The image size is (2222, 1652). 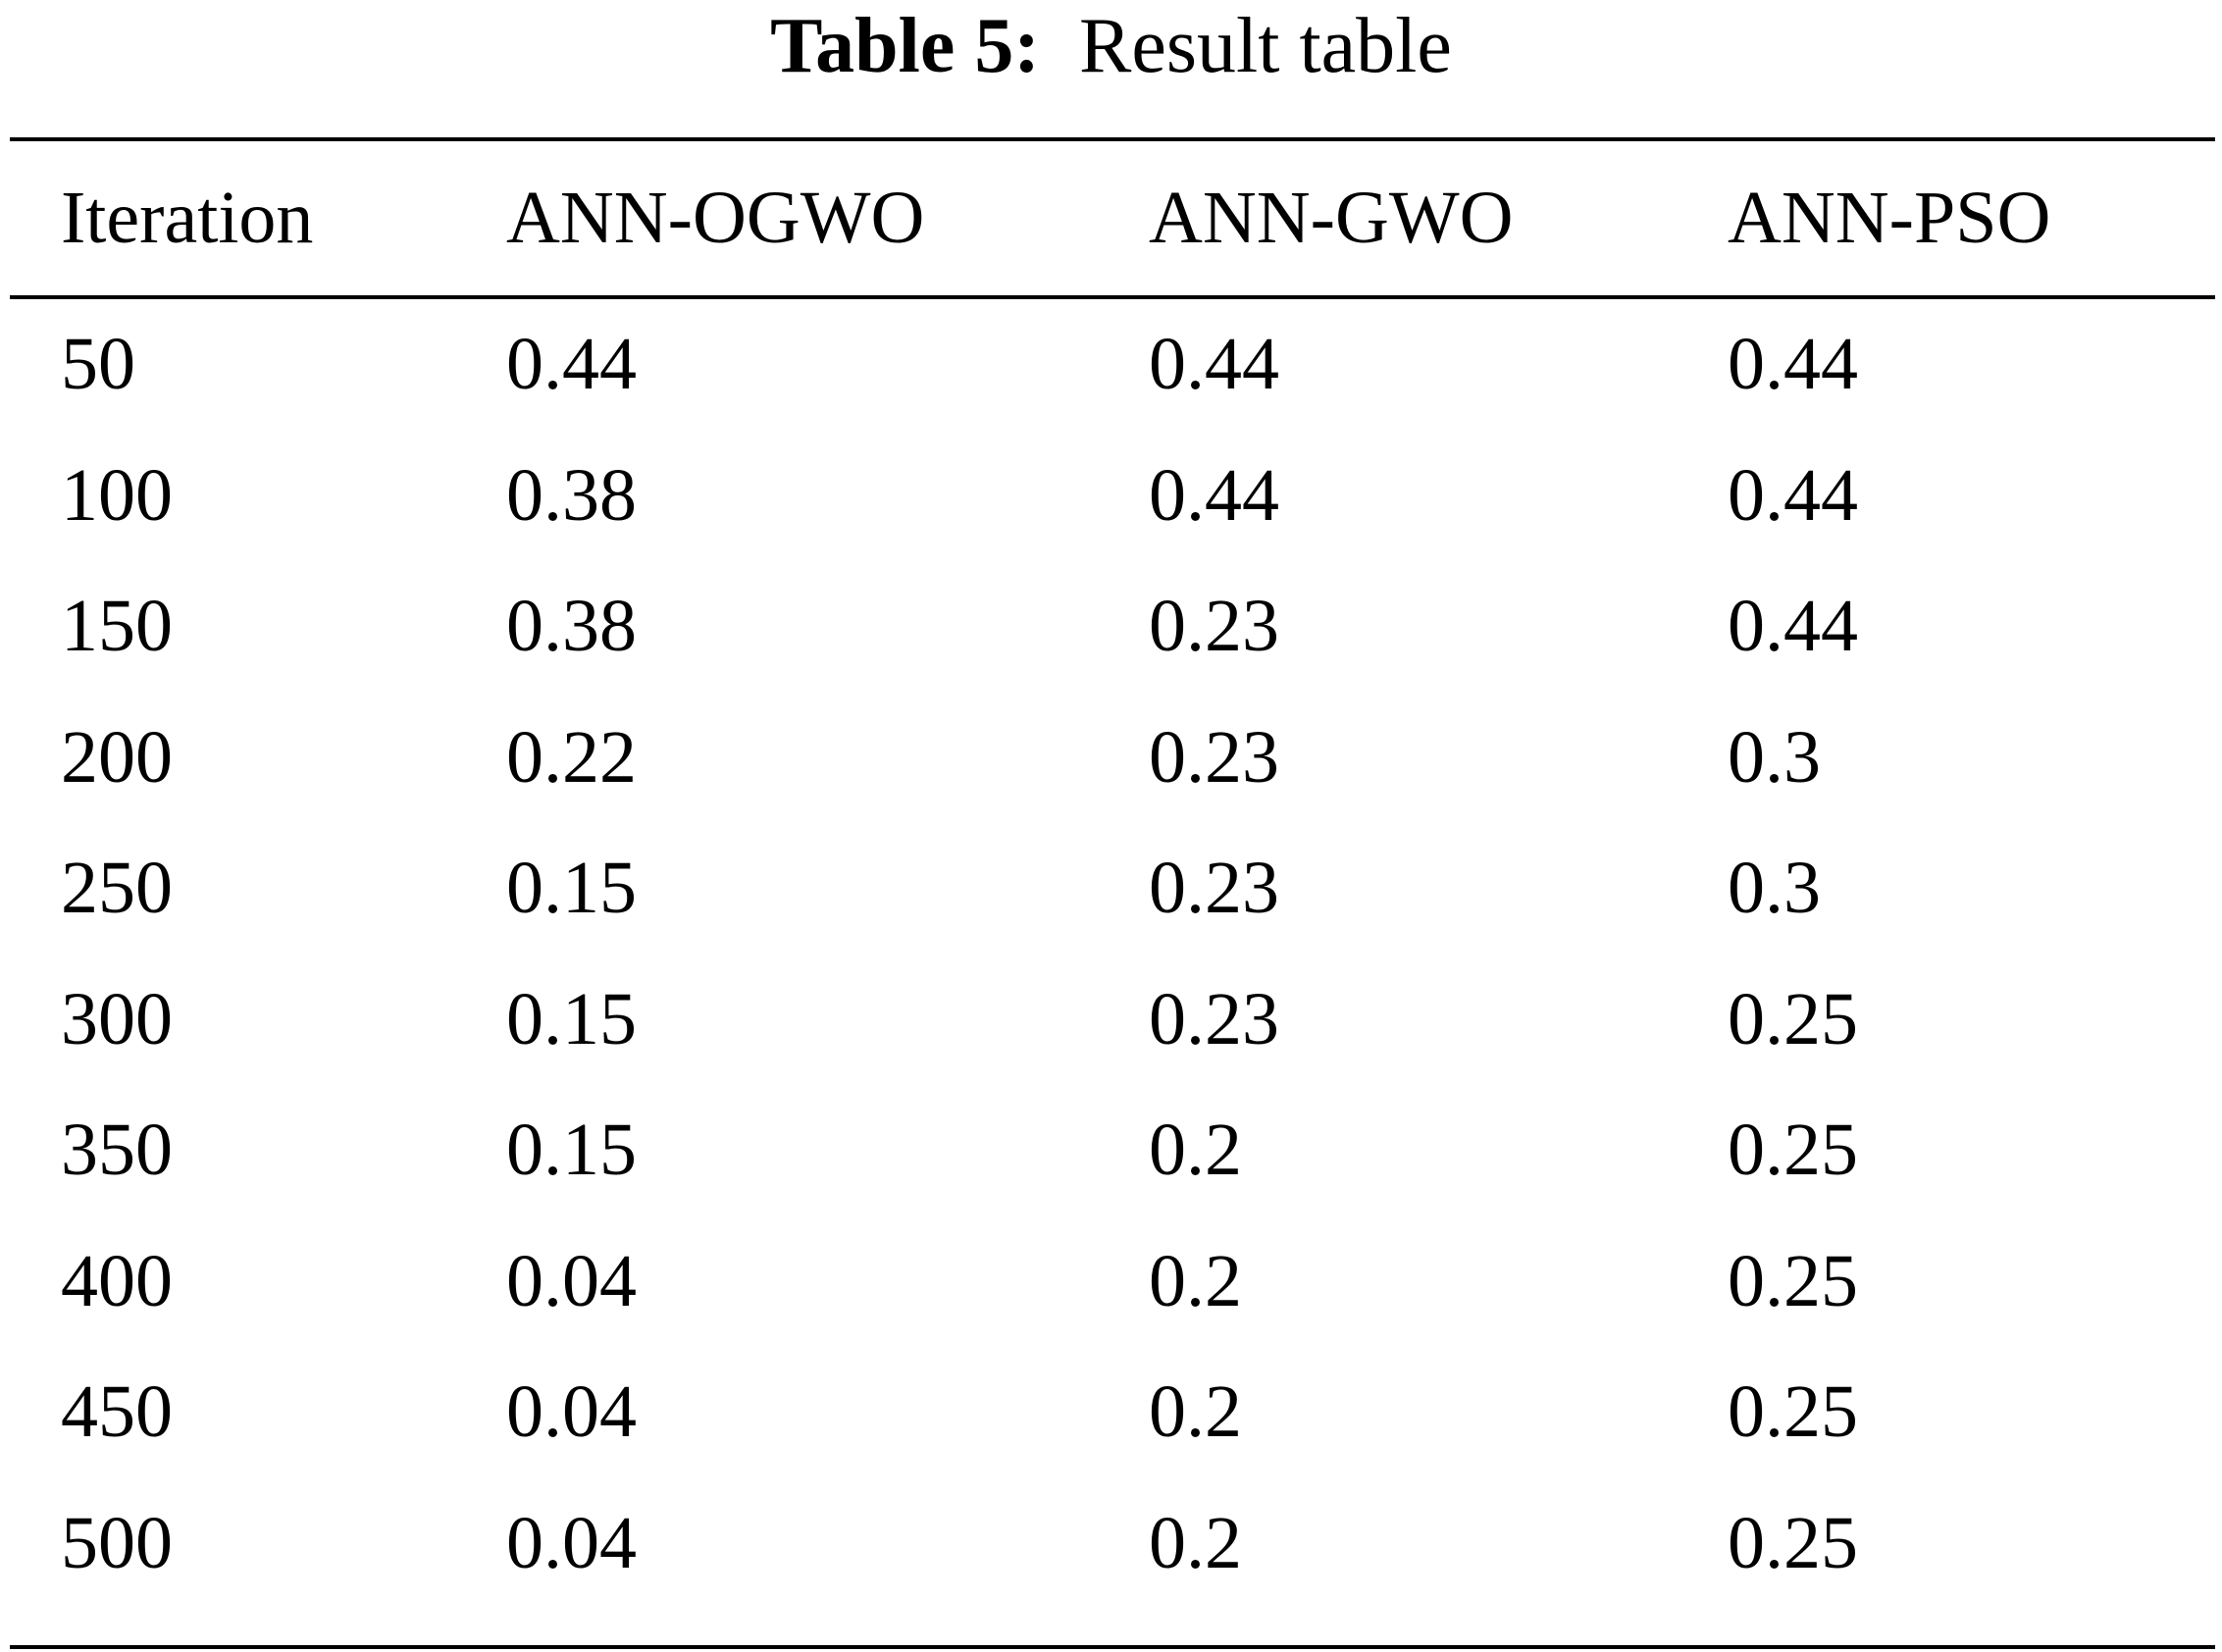 I want to click on column-header-ann-ogwo: ANN-OGWO, so click(x=715, y=218).